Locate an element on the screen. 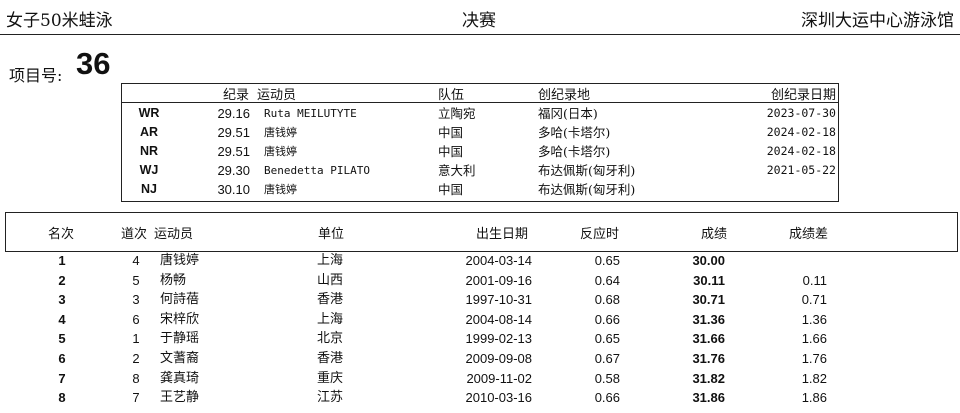 This screenshot has width=960, height=413. col-team: 队伍 is located at coordinates (451, 95).